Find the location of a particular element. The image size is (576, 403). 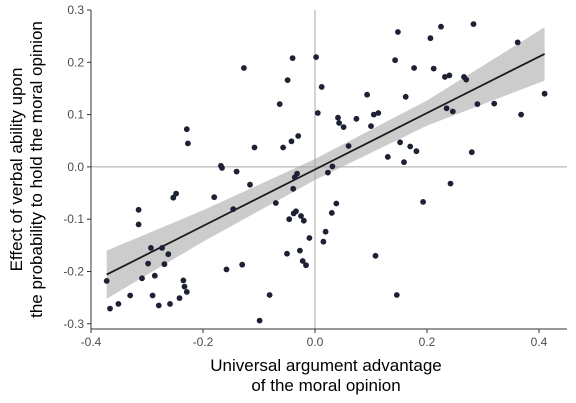

x-axis-title-line: of the moral opinion is located at coordinates (325, 385).